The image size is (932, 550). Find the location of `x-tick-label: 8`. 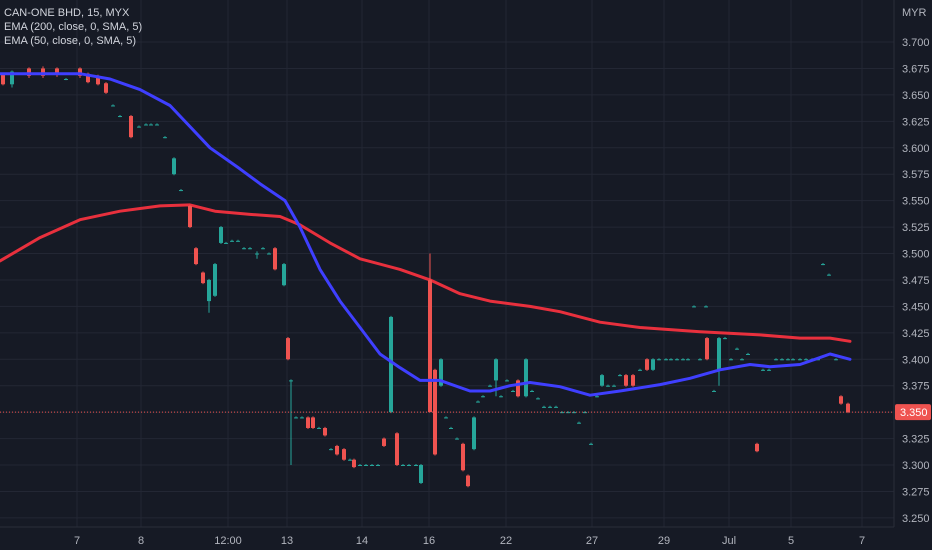

x-tick-label: 8 is located at coordinates (141, 541).